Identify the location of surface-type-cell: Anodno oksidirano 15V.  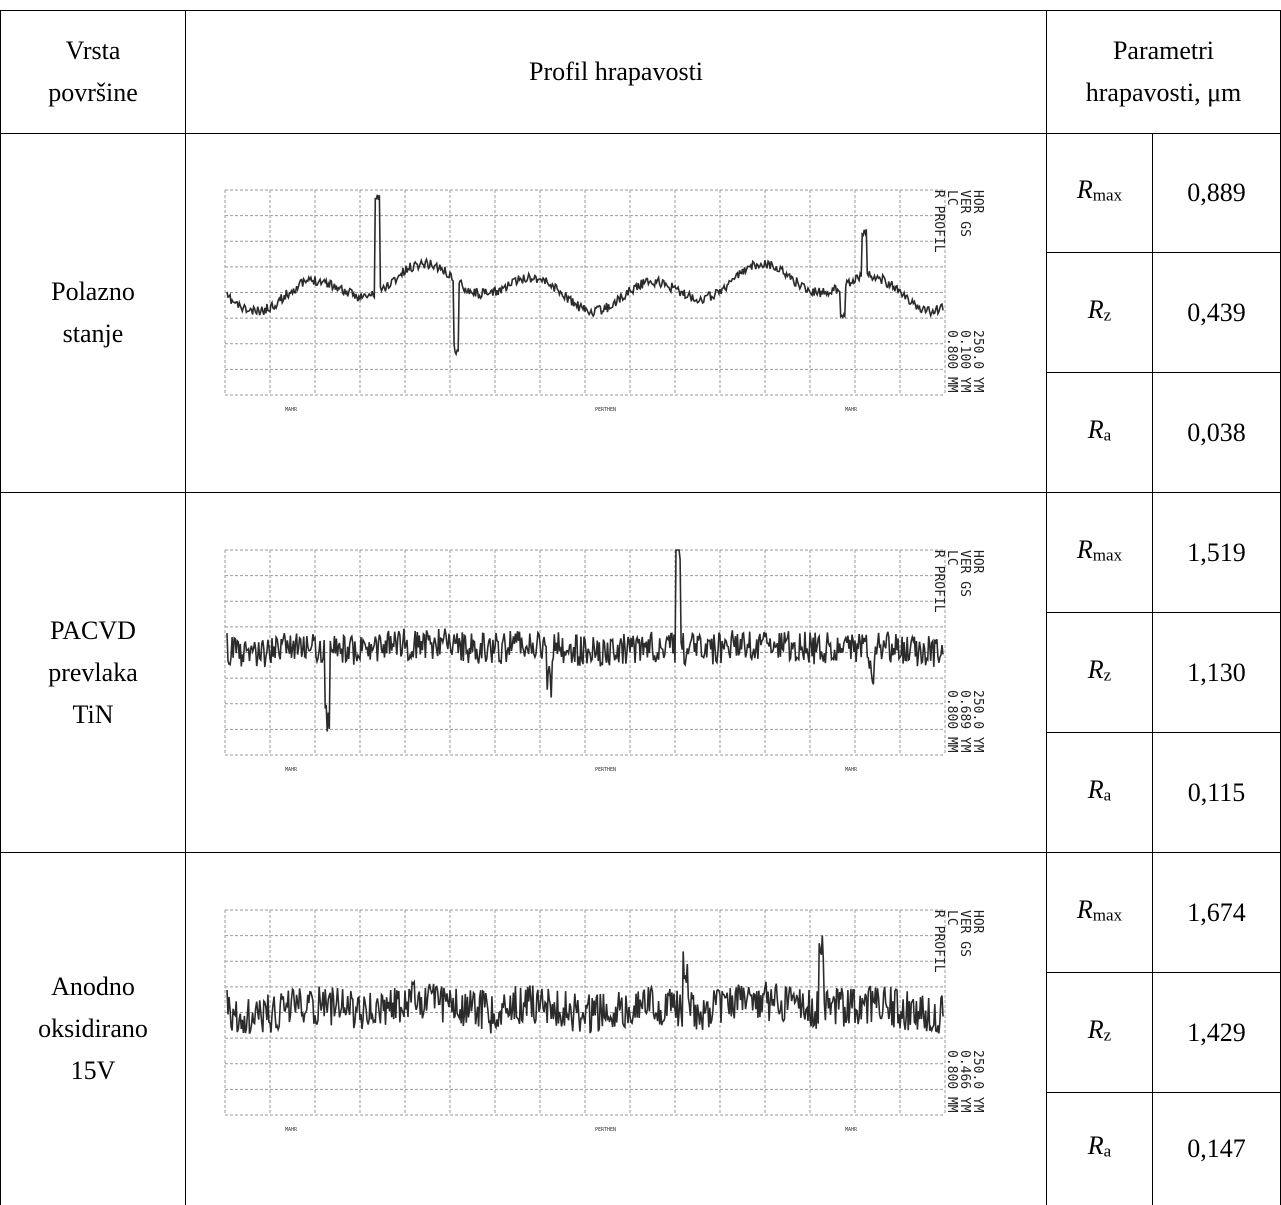
(93, 1029).